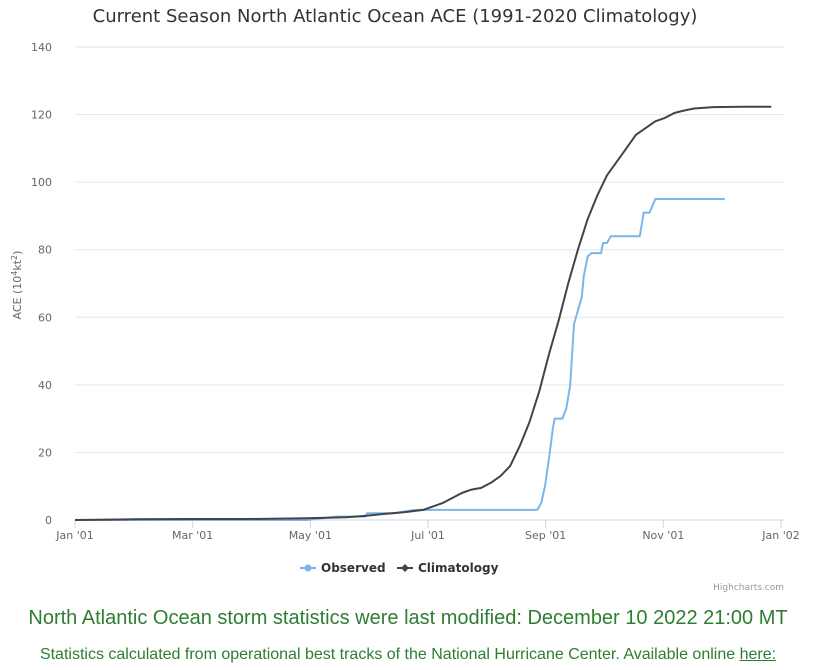 The height and width of the screenshot is (670, 816). I want to click on x-tick-label: Mar '01, so click(192, 535).